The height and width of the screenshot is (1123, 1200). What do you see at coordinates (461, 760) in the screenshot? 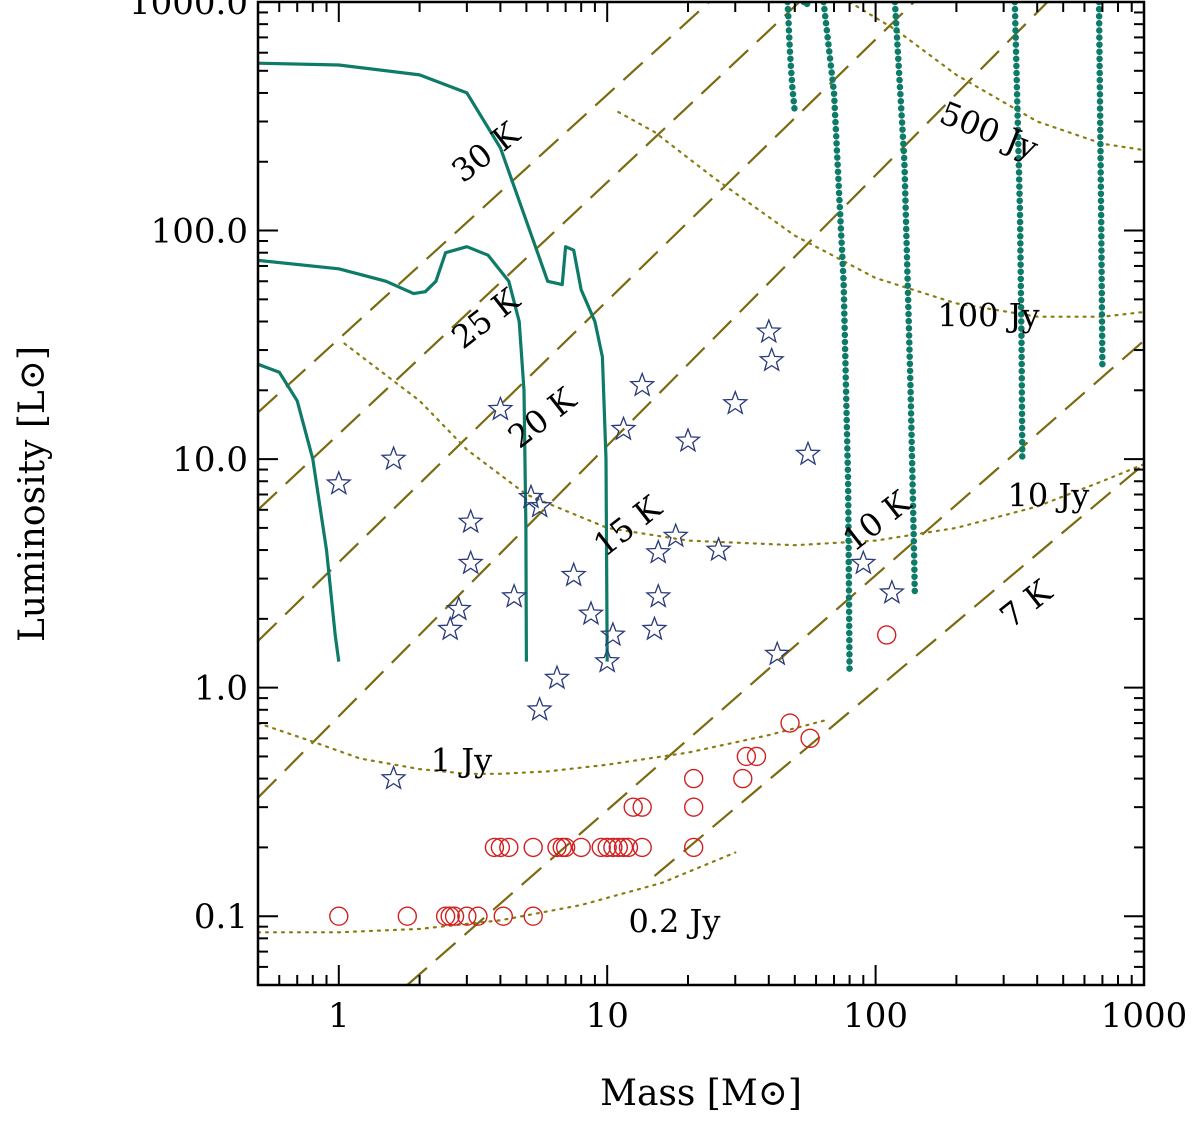
I see `flux-label: 1 Jy` at bounding box center [461, 760].